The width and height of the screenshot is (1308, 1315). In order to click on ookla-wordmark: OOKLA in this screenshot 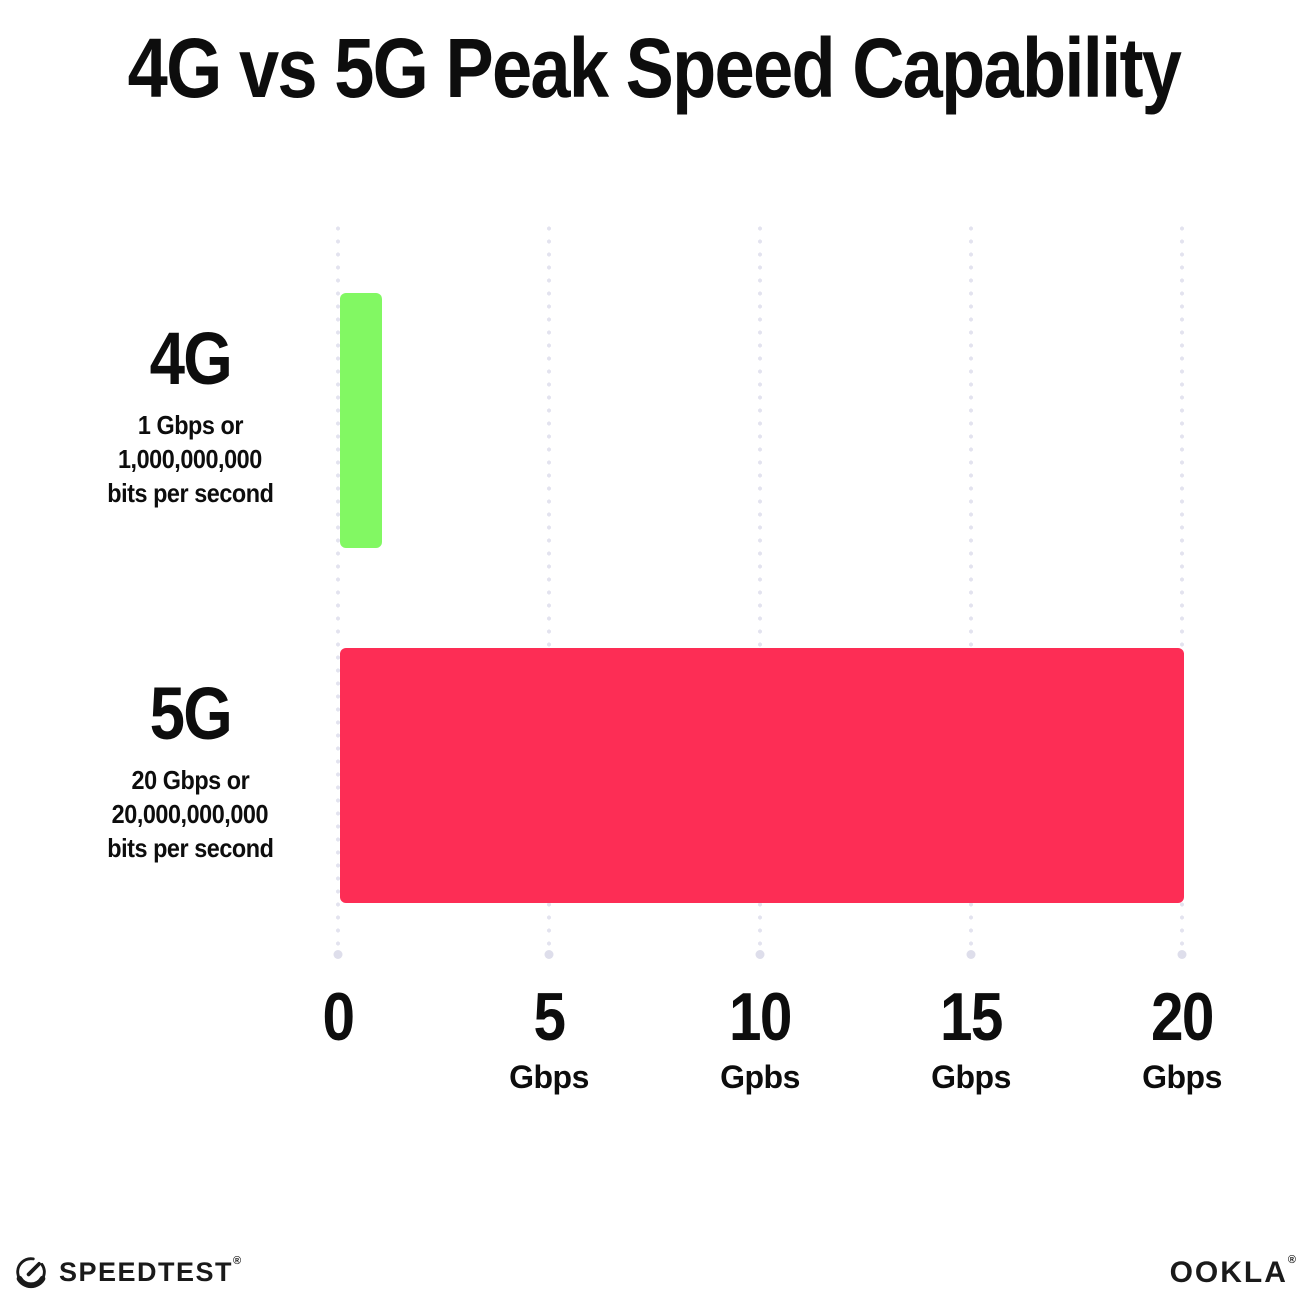, I will do `click(1228, 1272)`.